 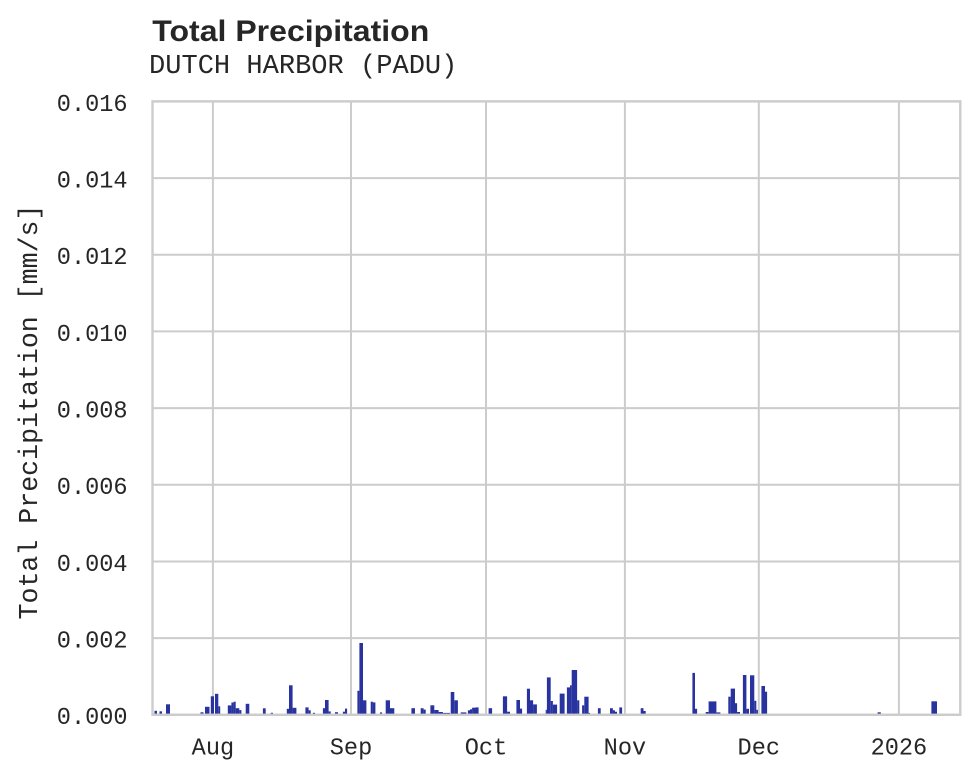 I want to click on svg-text: Sep, so click(x=351, y=748).